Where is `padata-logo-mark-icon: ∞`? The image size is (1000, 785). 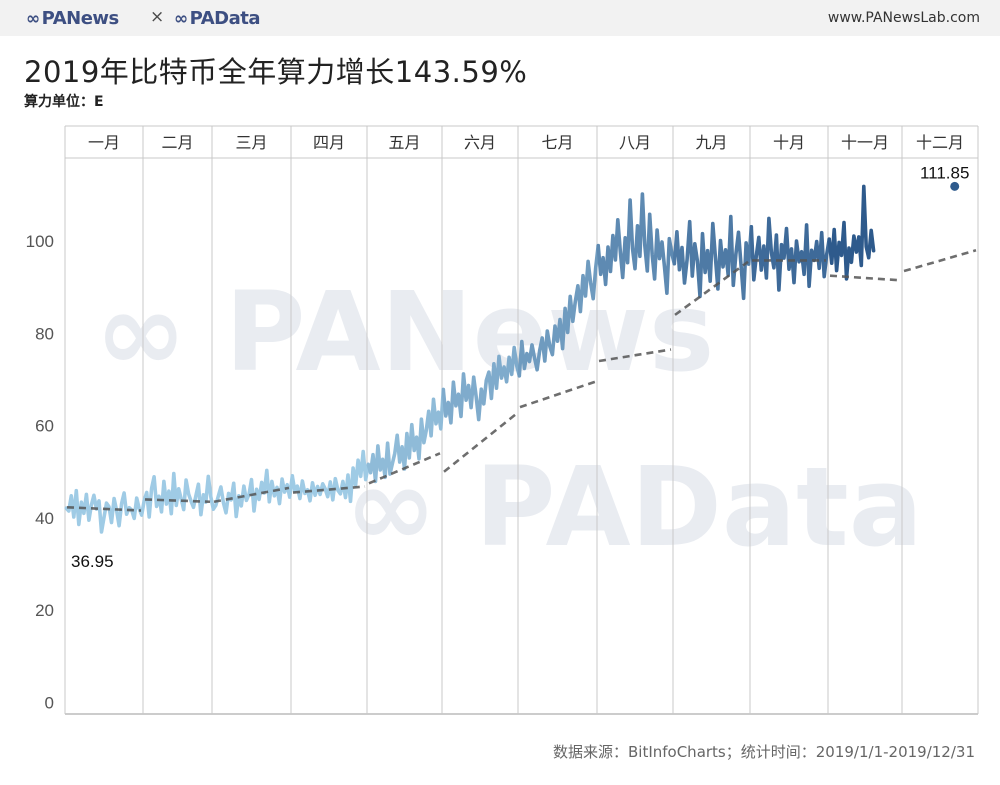 padata-logo-mark-icon: ∞ is located at coordinates (181, 18).